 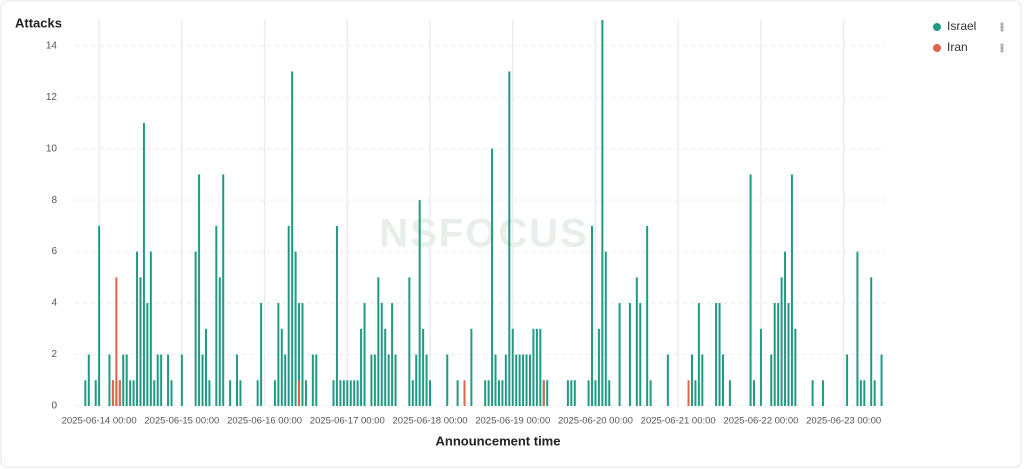 What do you see at coordinates (760, 421) in the screenshot?
I see `x-tick-label: 2025-06-22 00:00` at bounding box center [760, 421].